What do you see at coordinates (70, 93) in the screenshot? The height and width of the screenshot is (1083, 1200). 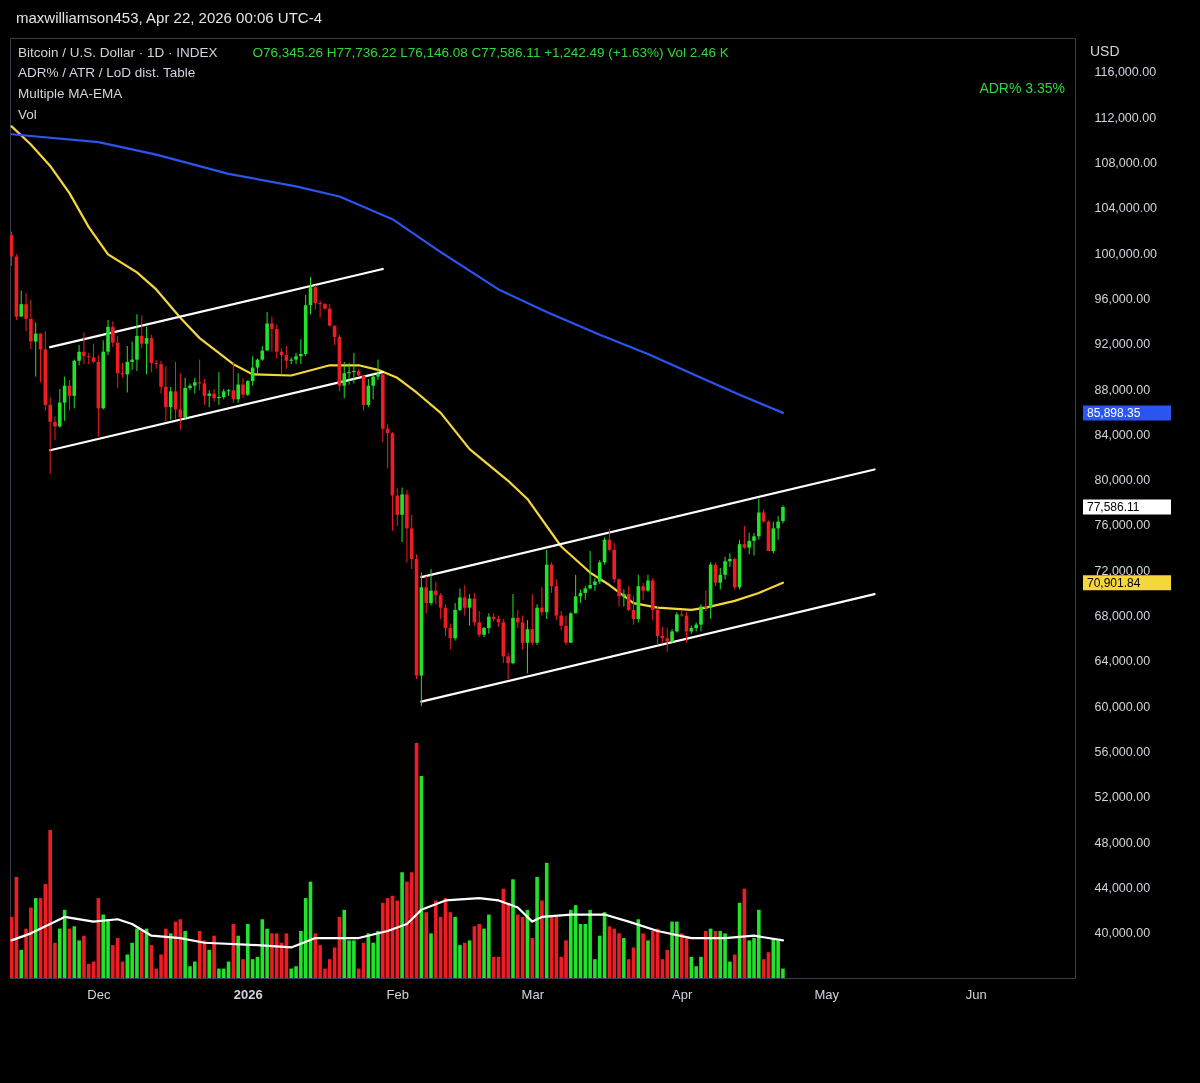 I see `annotation: Multiple MA-EMA` at bounding box center [70, 93].